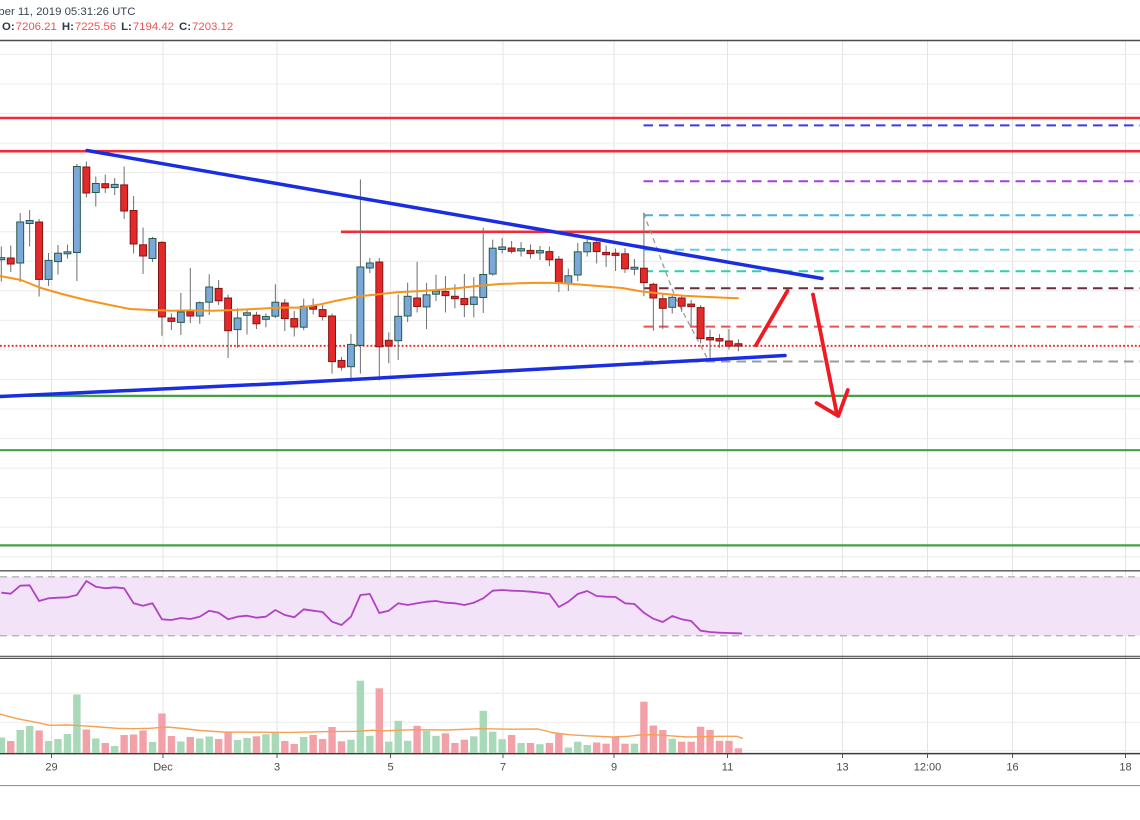  What do you see at coordinates (842, 768) in the screenshot?
I see `svg-text: 13` at bounding box center [842, 768].